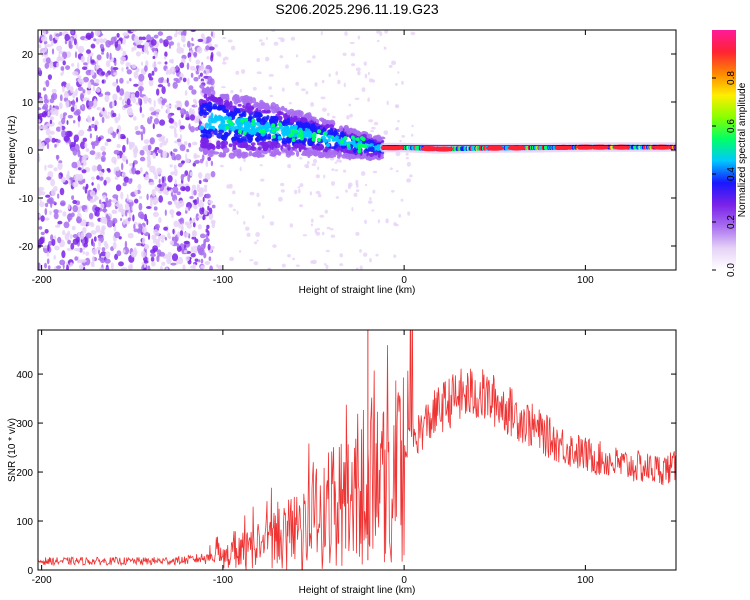 The width and height of the screenshot is (750, 600). Describe the element at coordinates (731, 126) in the screenshot. I see `colorbar-tick-label: 0.6` at that location.